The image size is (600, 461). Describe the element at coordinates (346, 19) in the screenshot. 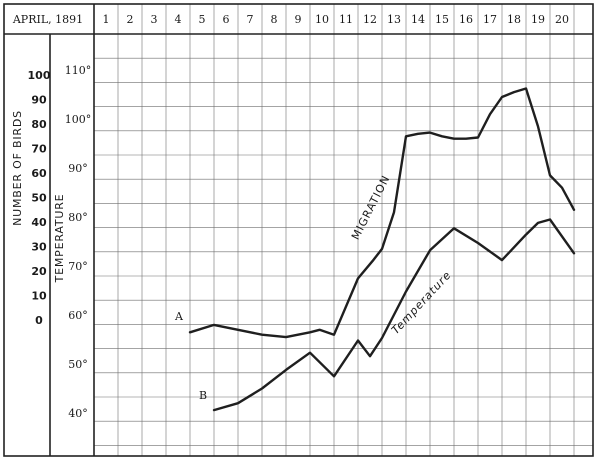

I see `day-label: 11` at that location.